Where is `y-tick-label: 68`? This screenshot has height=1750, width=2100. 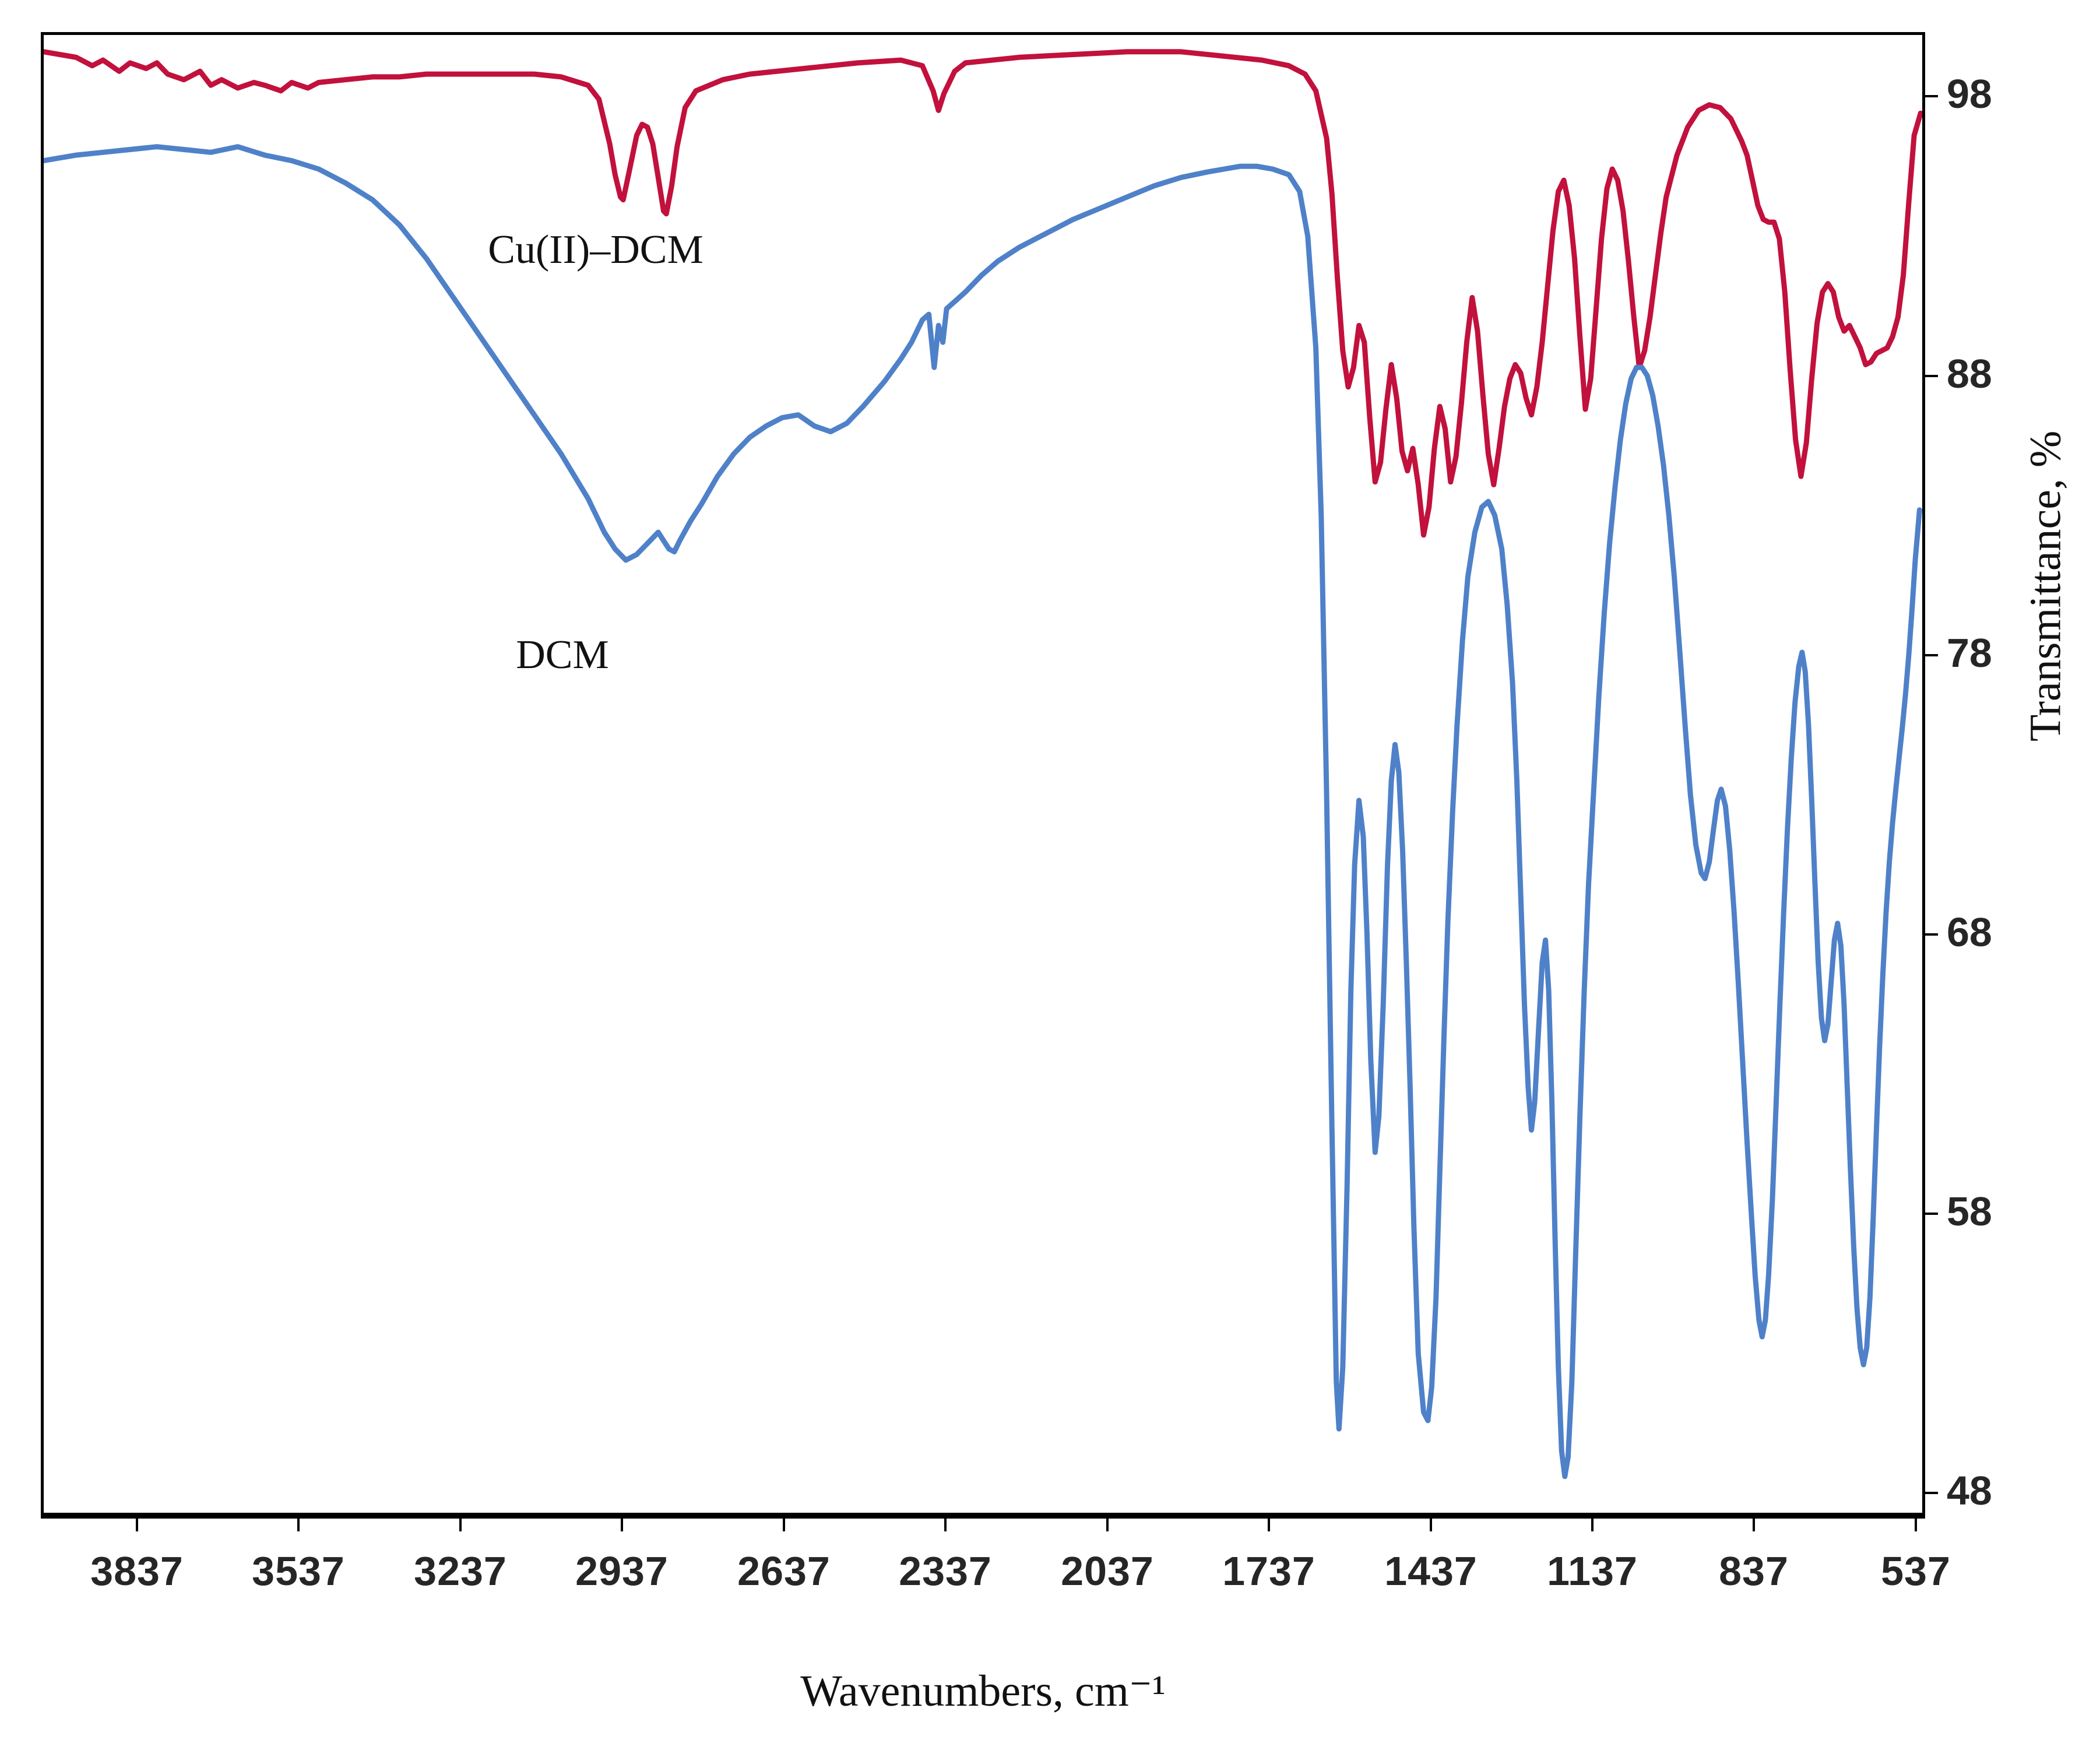
y-tick-label: 68 is located at coordinates (1969, 932).